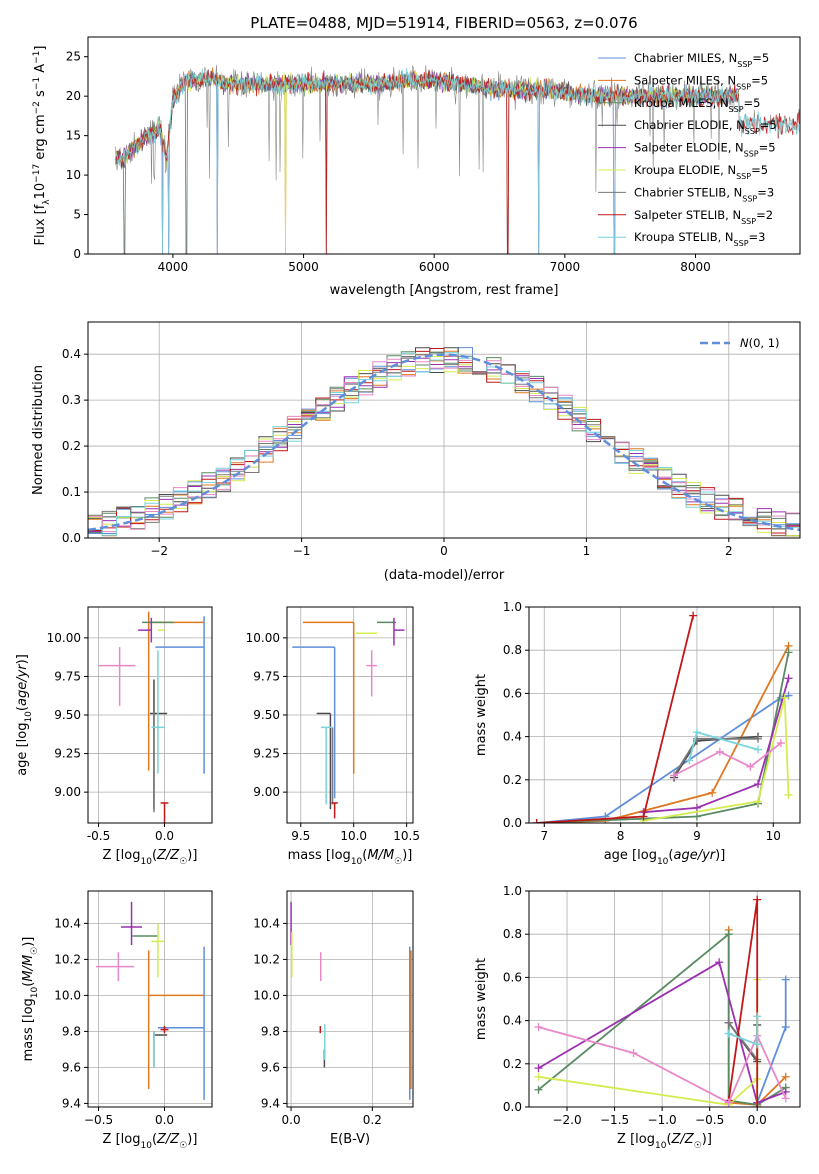  I want to click on legend-text: Kroupa ELODIE, N, so click(685, 170).